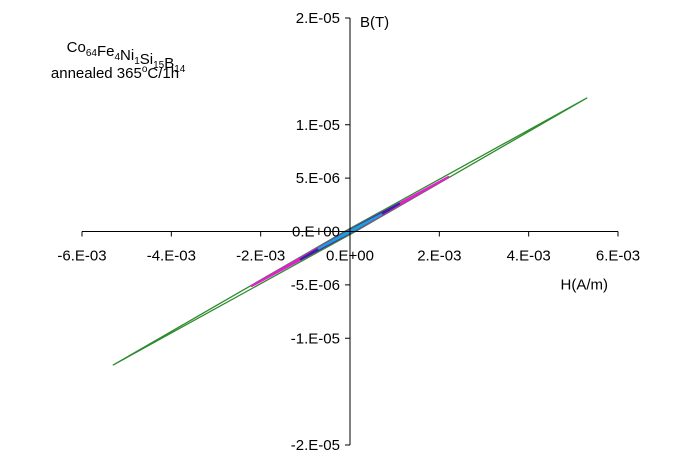 This screenshot has height=456, width=677. I want to click on formula-annotation: Co64Fe4Ni1Si15B14, so click(126, 57).